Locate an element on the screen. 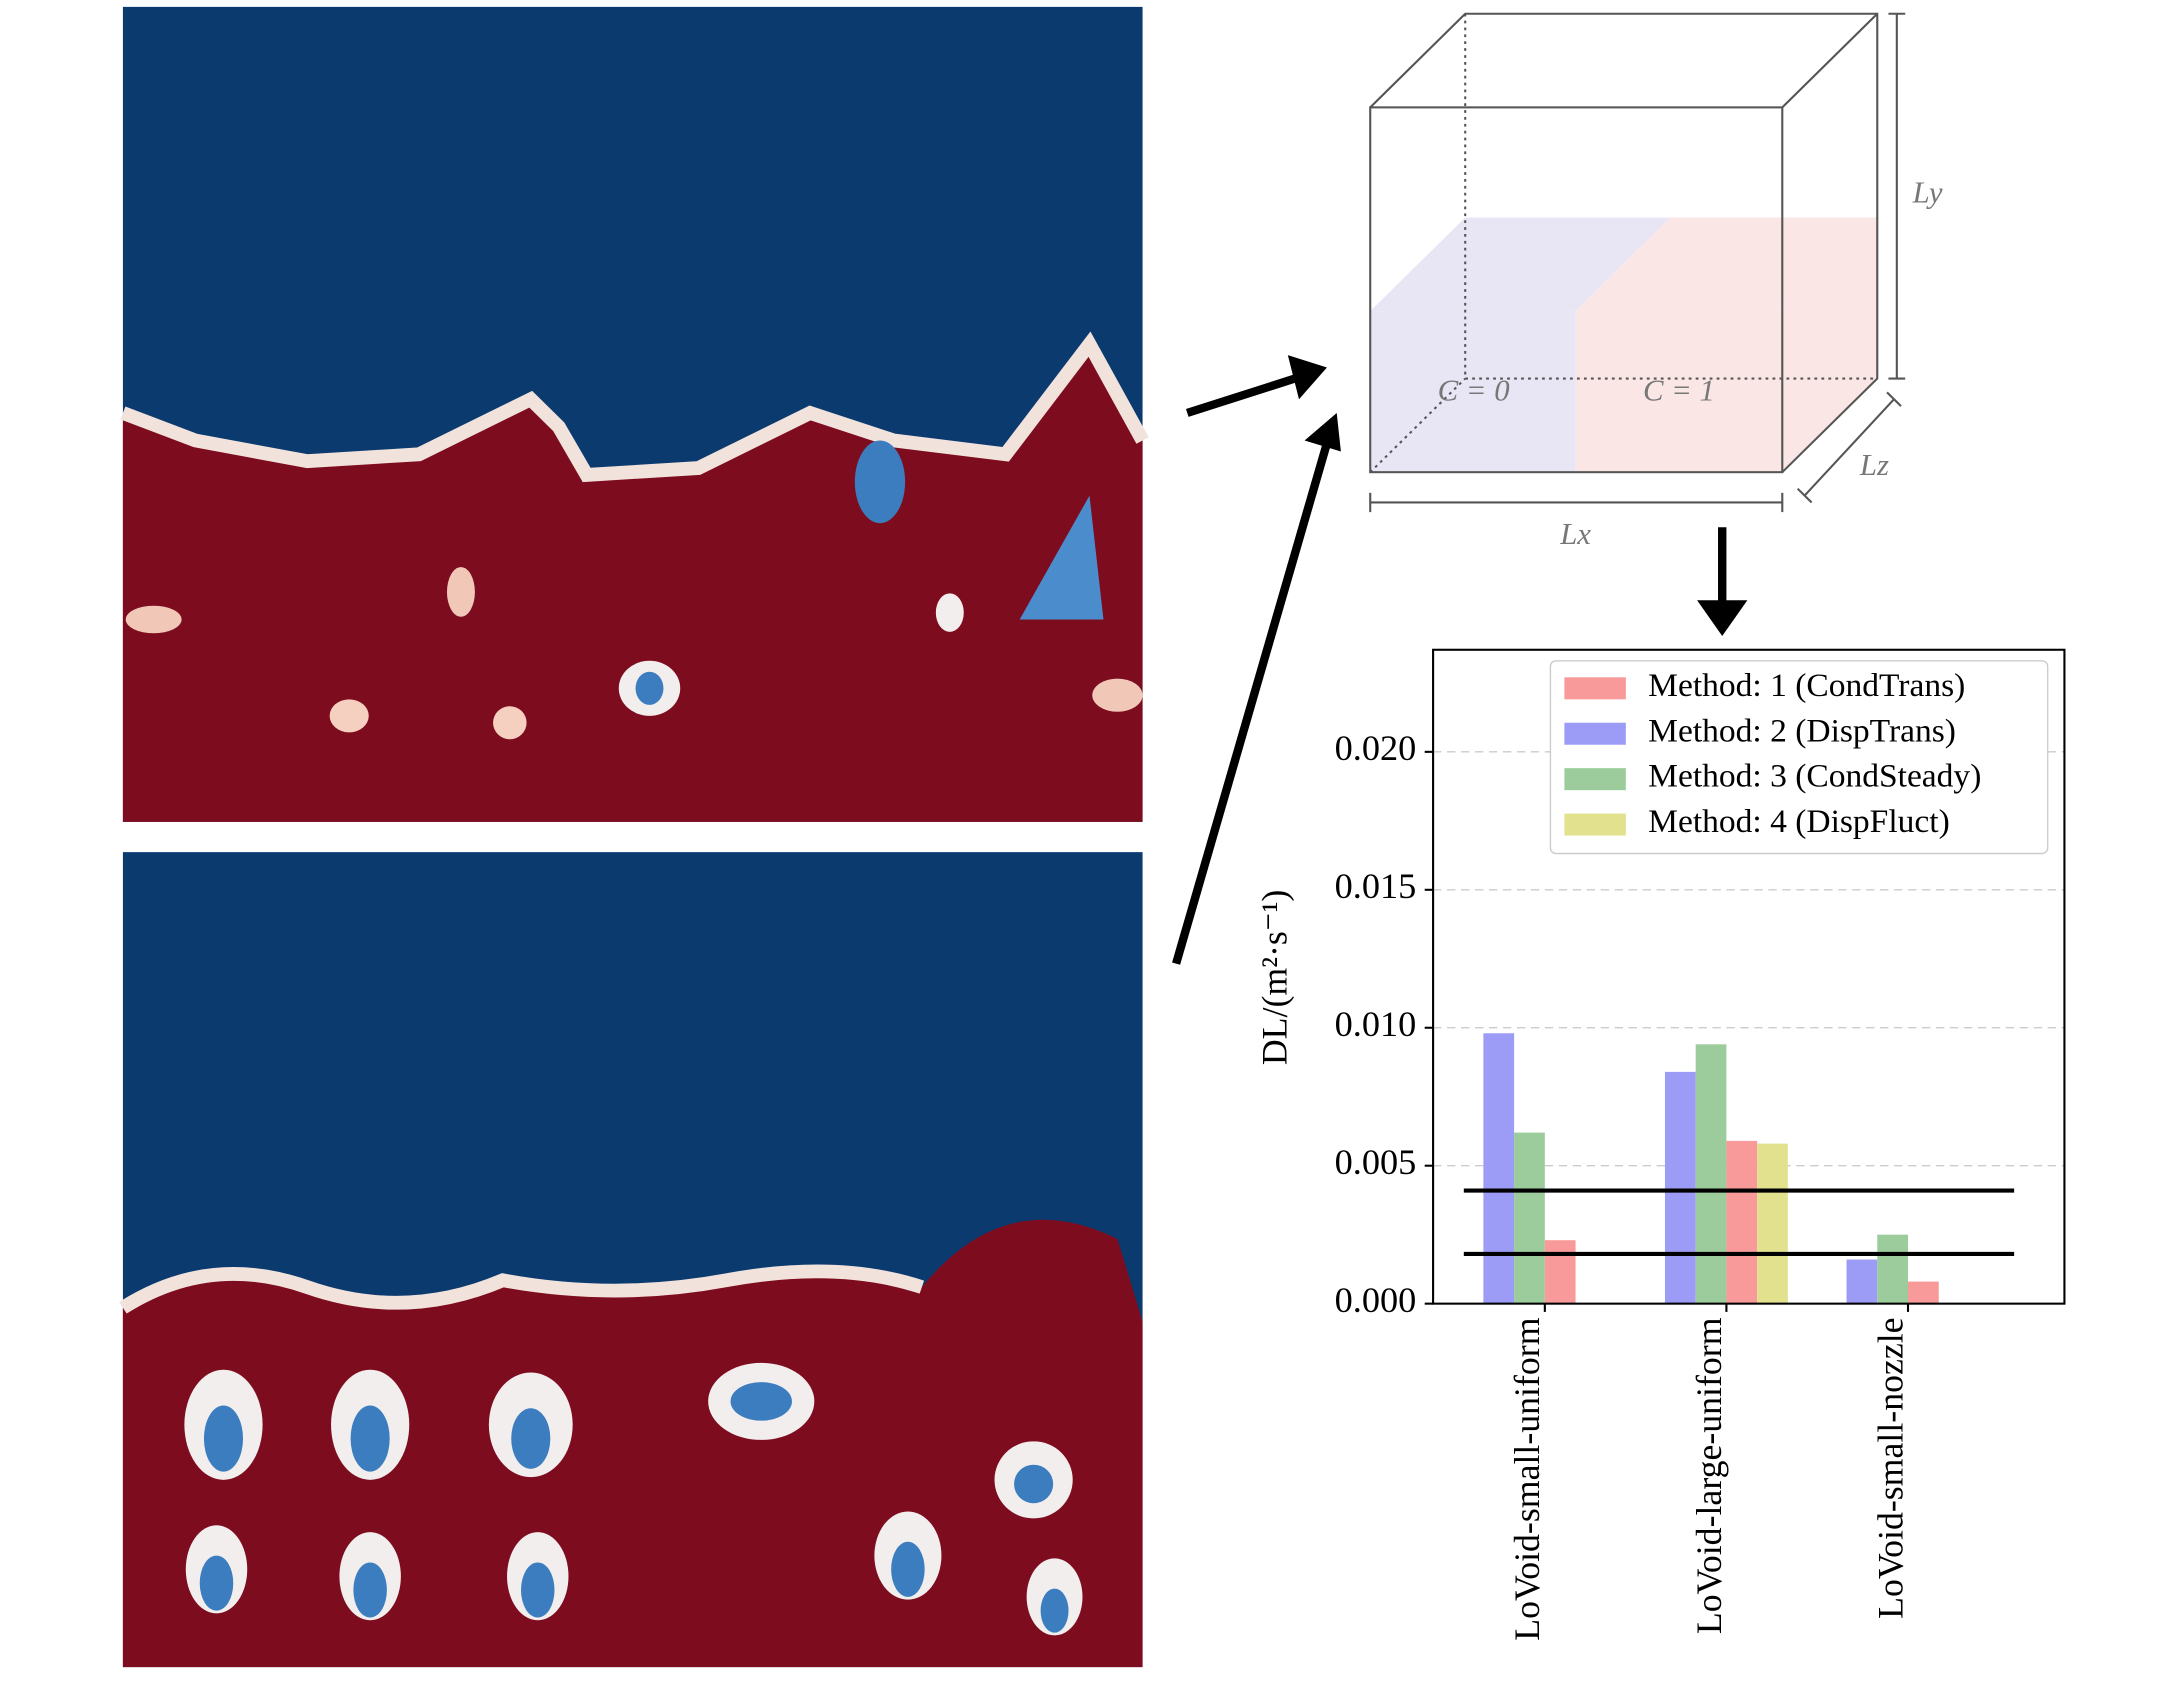  y-axis-label: DL/(m²·s⁻¹) is located at coordinates (1274, 978).